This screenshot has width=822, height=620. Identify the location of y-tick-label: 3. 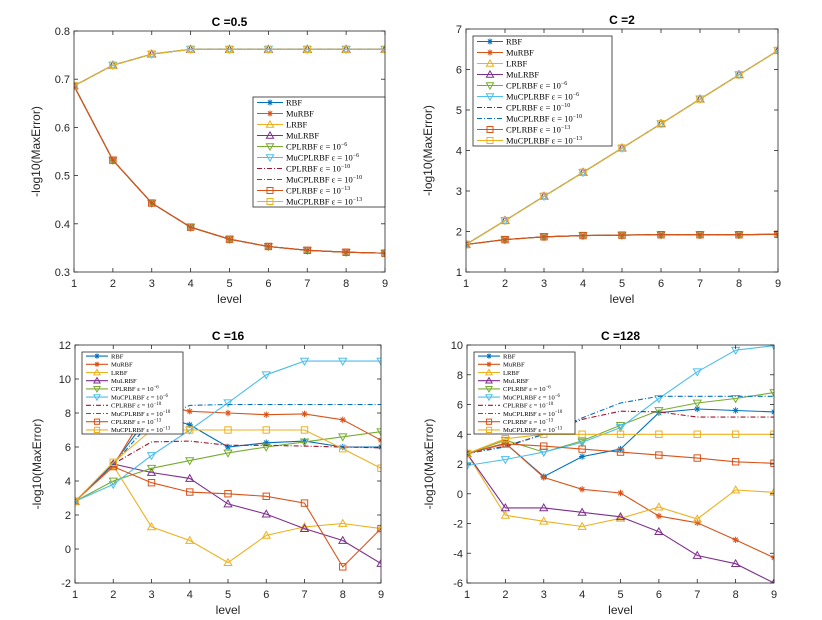
(459, 192).